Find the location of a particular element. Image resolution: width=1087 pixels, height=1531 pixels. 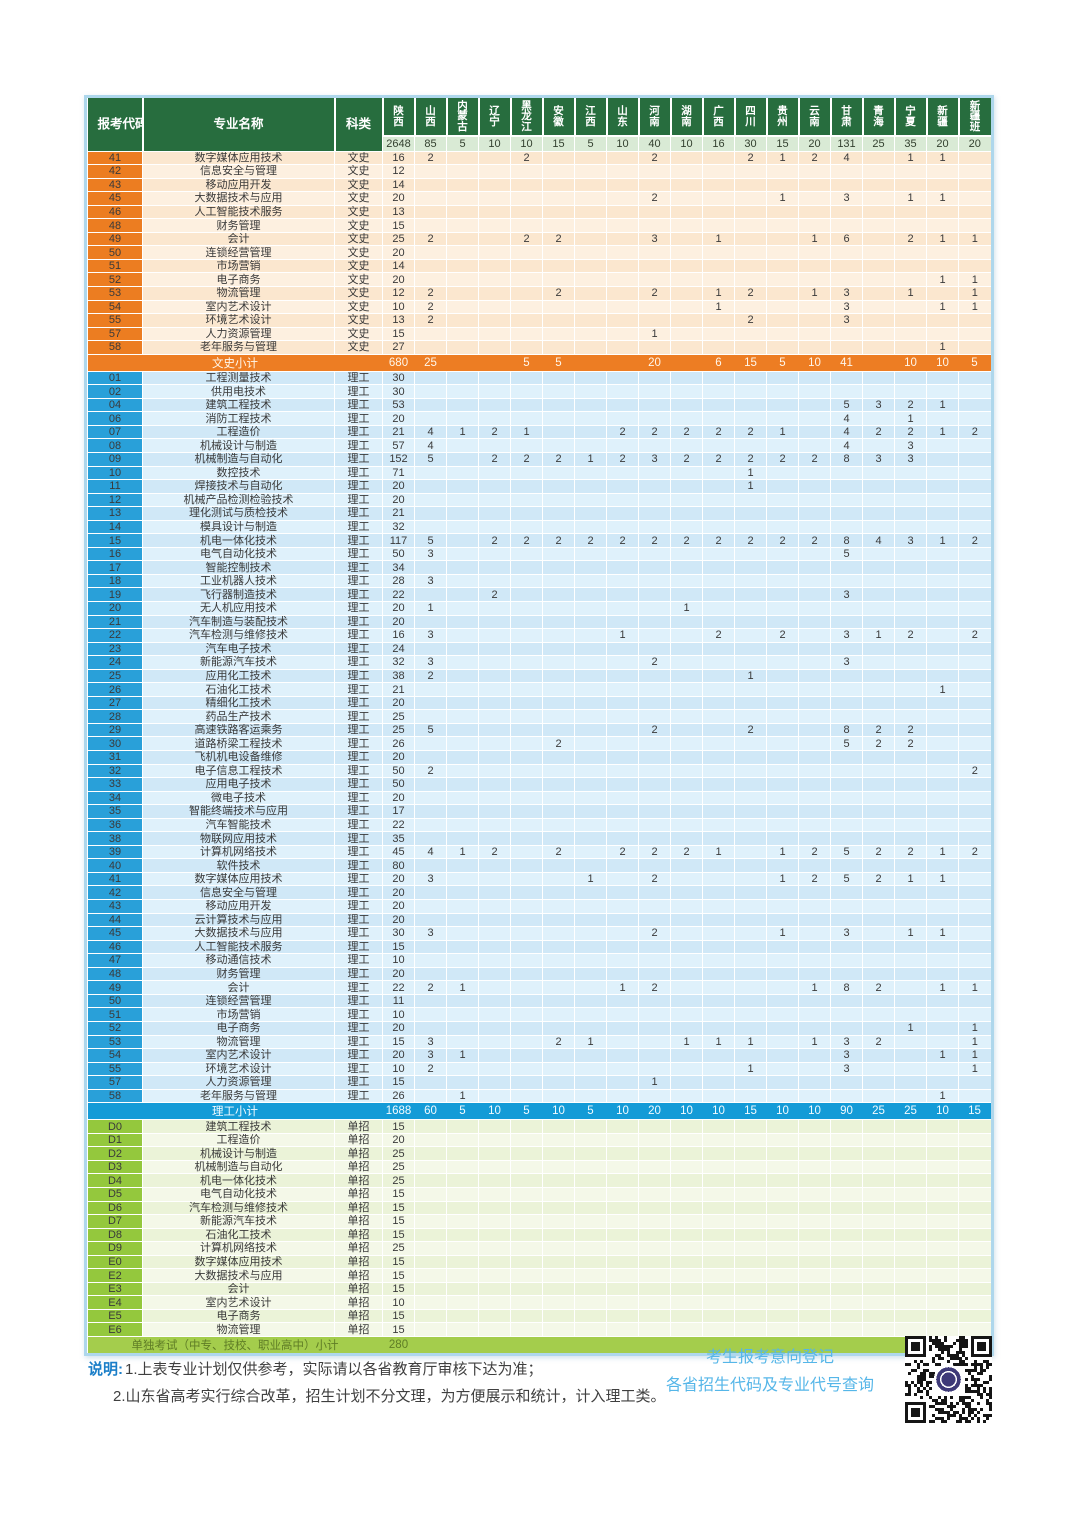

row-code: 36 is located at coordinates (115, 824).